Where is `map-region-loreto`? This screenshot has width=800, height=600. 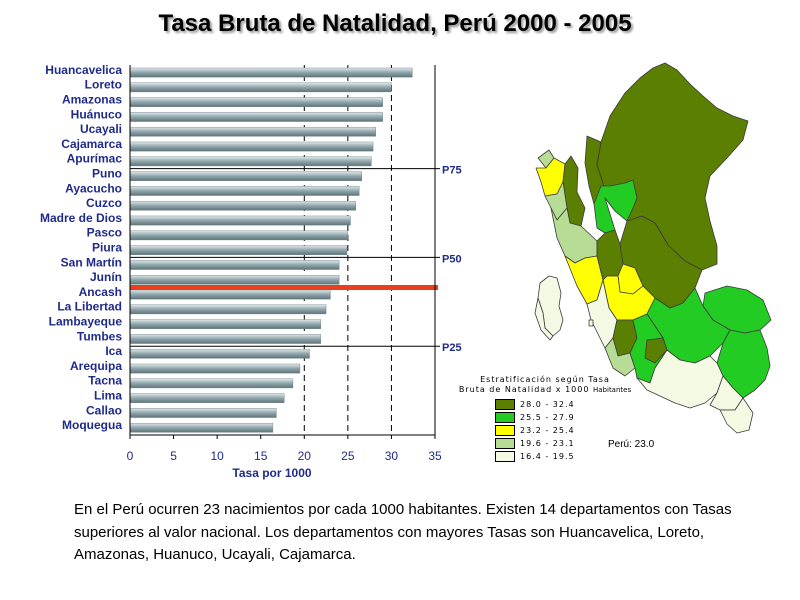
map-region-loreto is located at coordinates (672, 166).